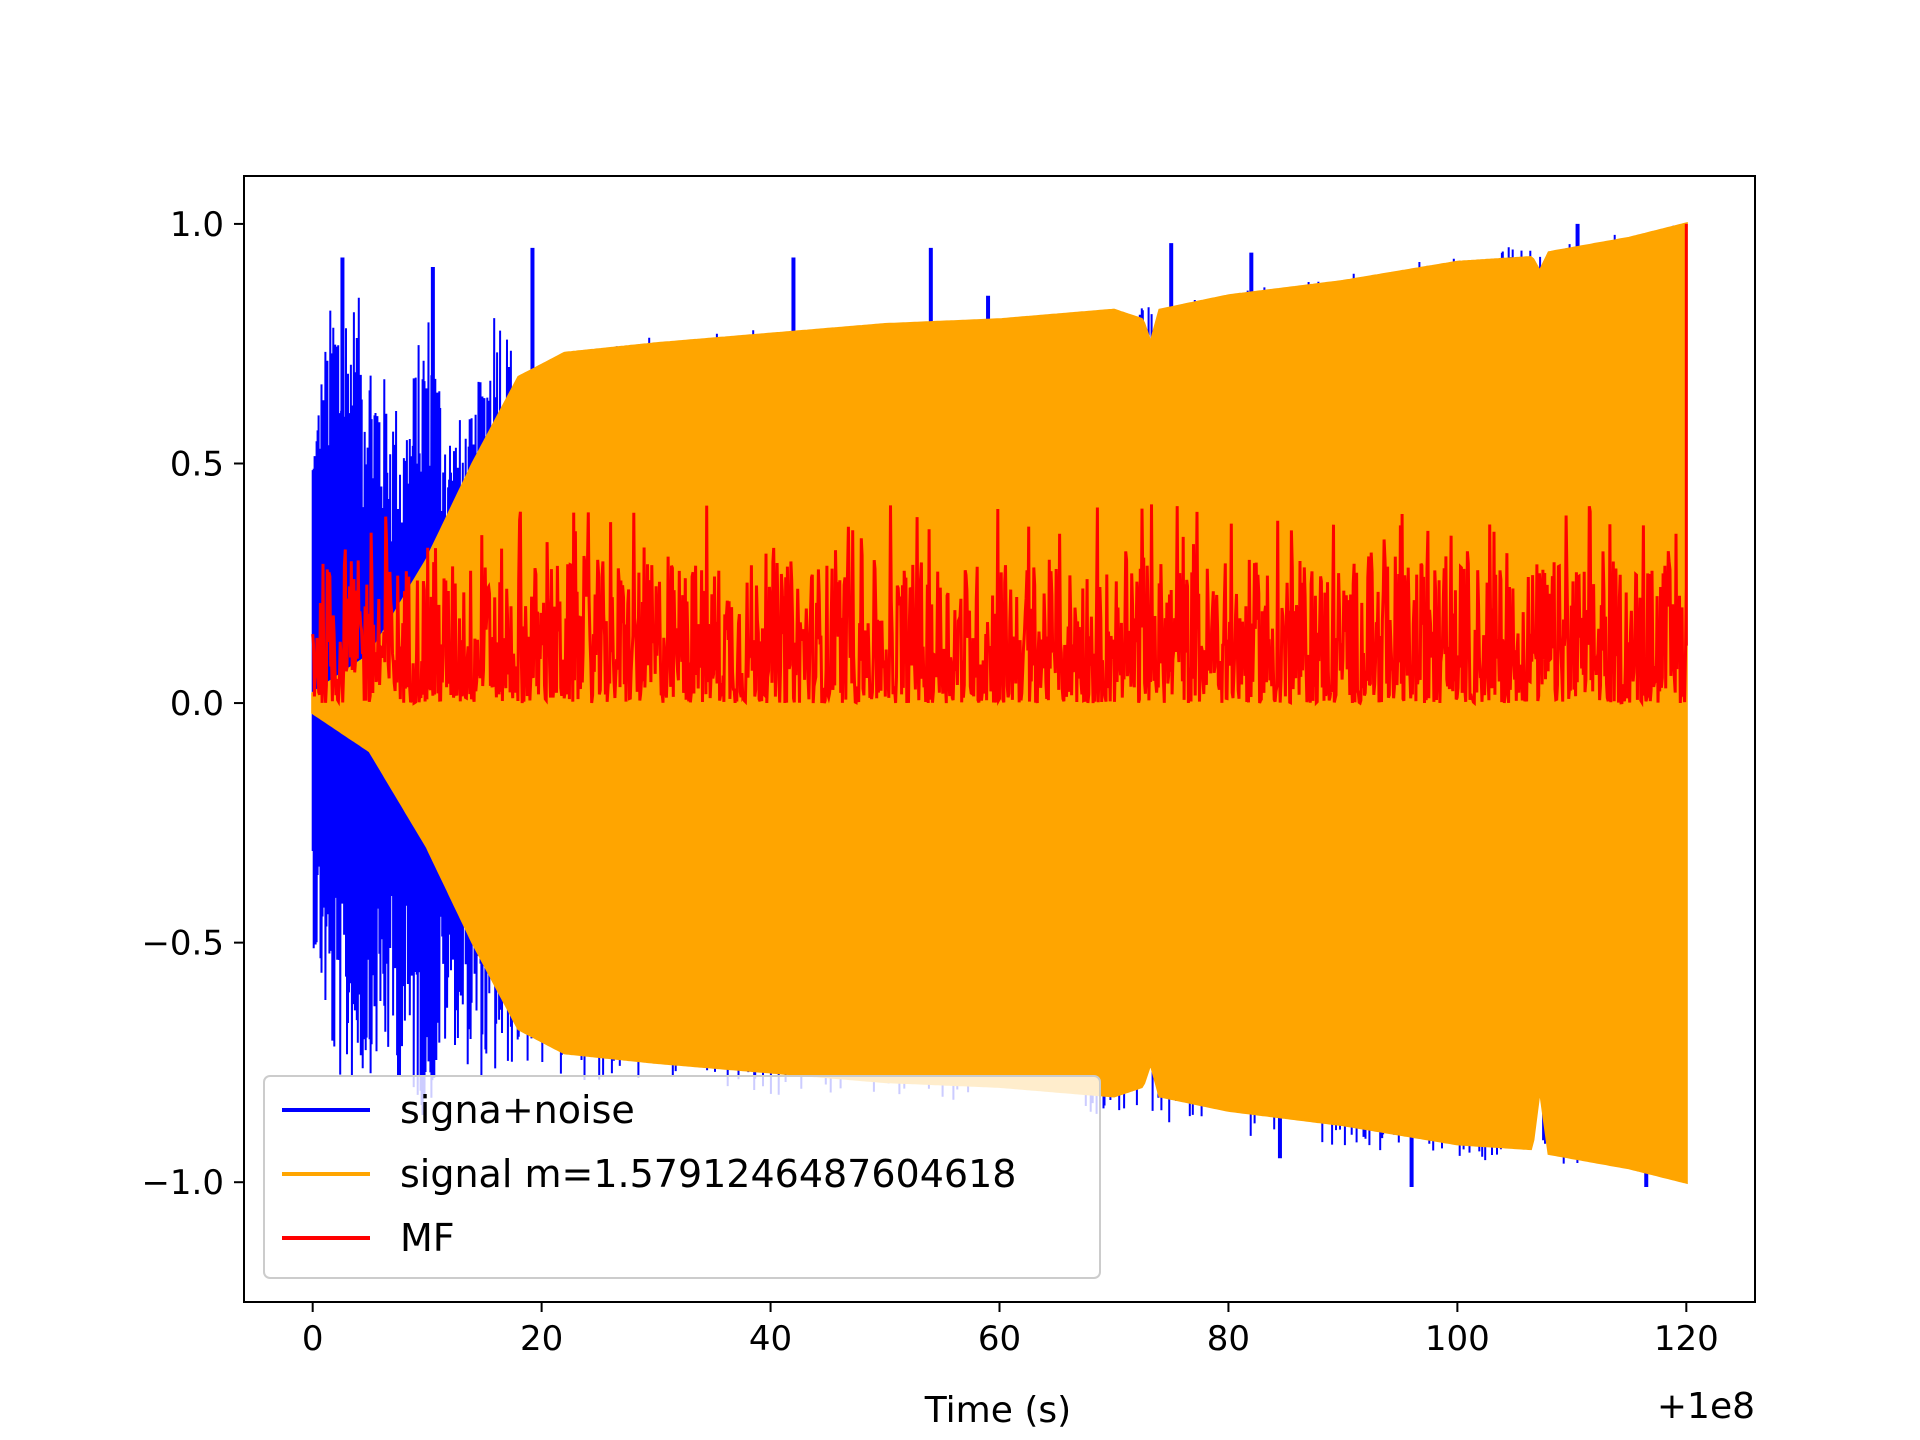  I want to click on x-tick-label: 80, so click(1228, 1339).